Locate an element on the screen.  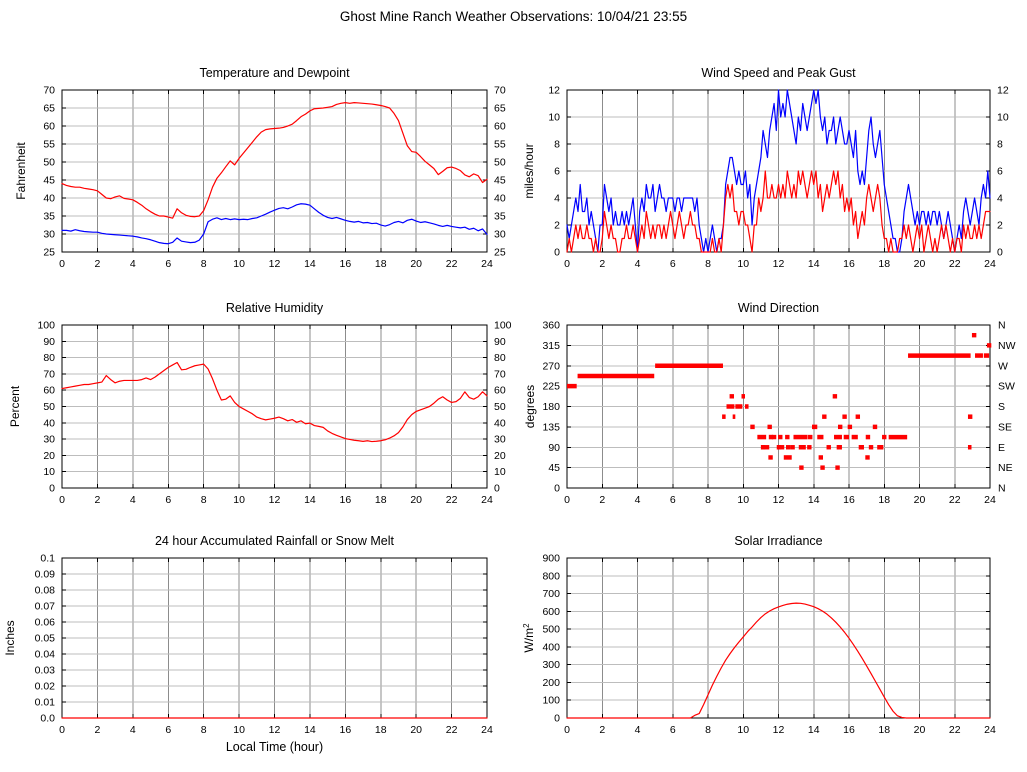
svg-text: SE is located at coordinates (1005, 427).